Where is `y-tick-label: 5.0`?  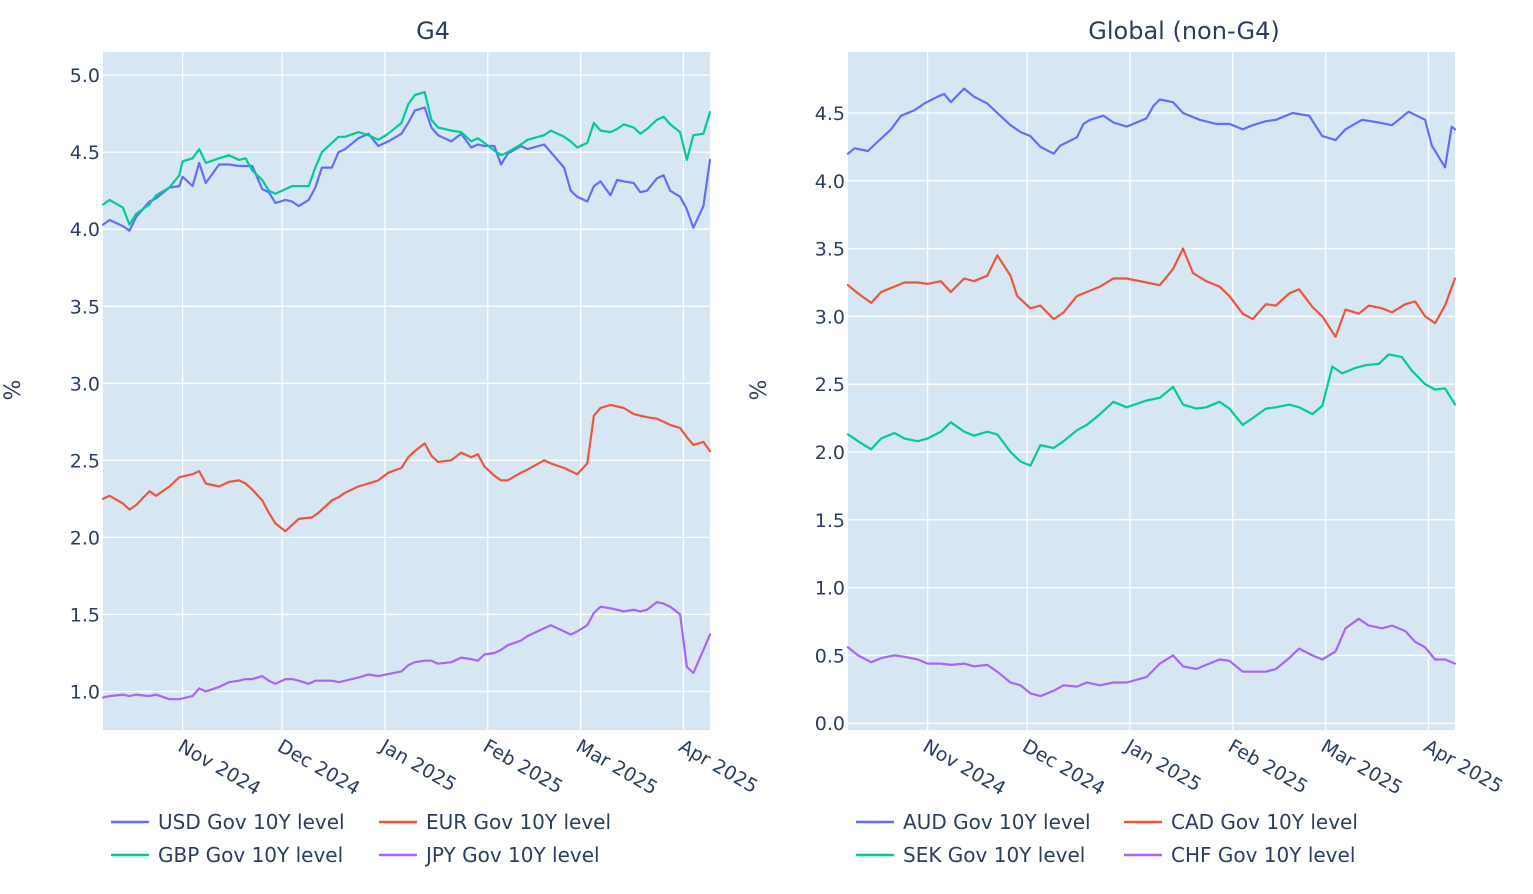 y-tick-label: 5.0 is located at coordinates (85, 76).